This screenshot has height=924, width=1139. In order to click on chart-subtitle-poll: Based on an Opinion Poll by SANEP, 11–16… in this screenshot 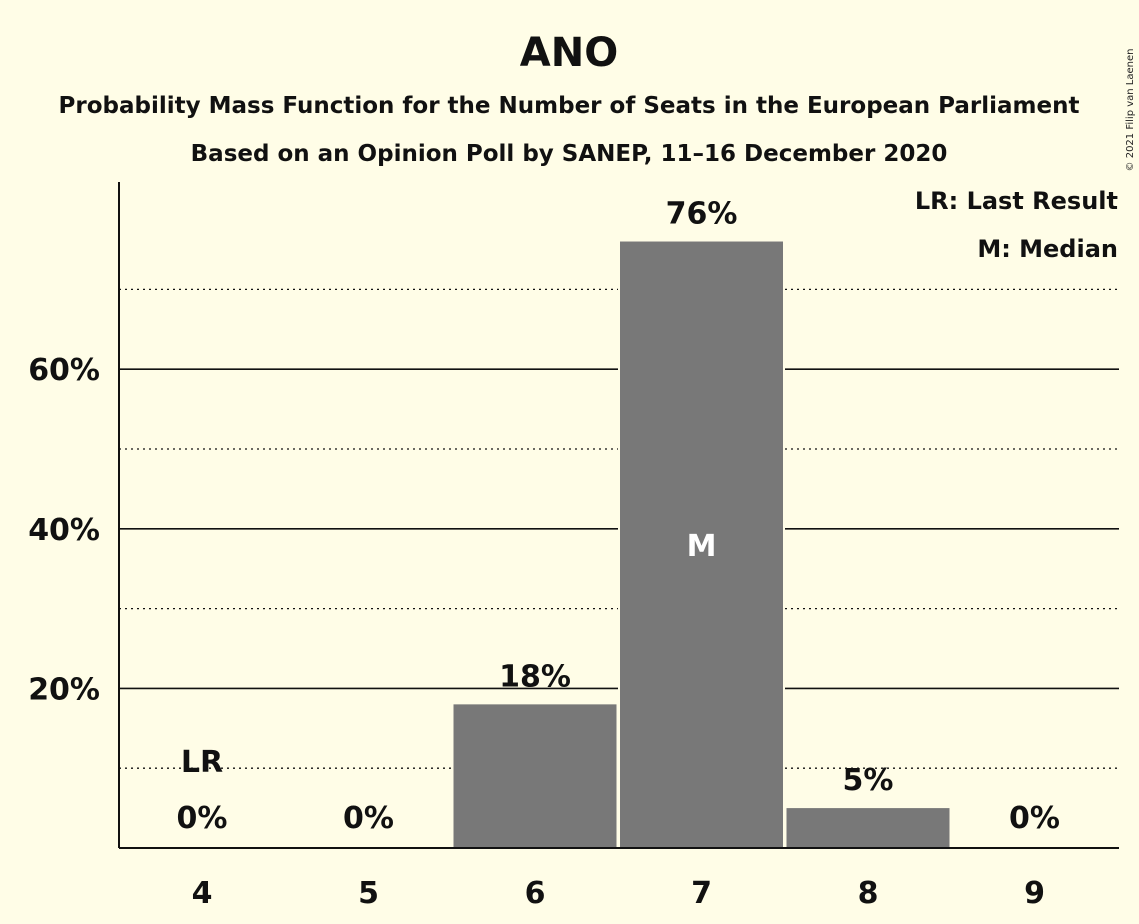, I will do `click(569, 154)`.